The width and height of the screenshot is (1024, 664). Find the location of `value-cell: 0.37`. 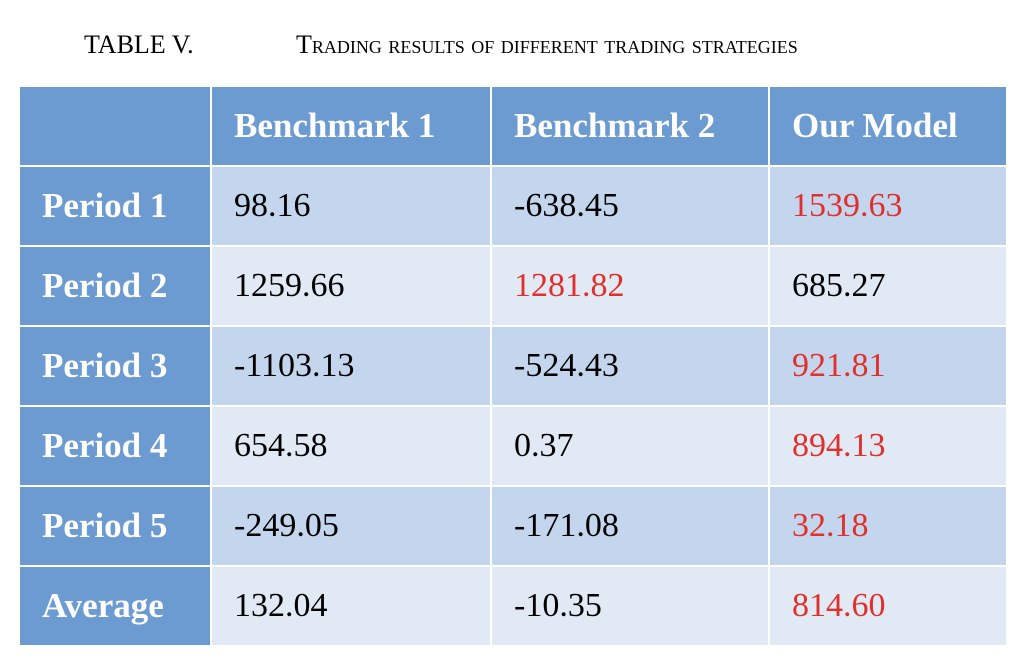

value-cell: 0.37 is located at coordinates (630, 446).